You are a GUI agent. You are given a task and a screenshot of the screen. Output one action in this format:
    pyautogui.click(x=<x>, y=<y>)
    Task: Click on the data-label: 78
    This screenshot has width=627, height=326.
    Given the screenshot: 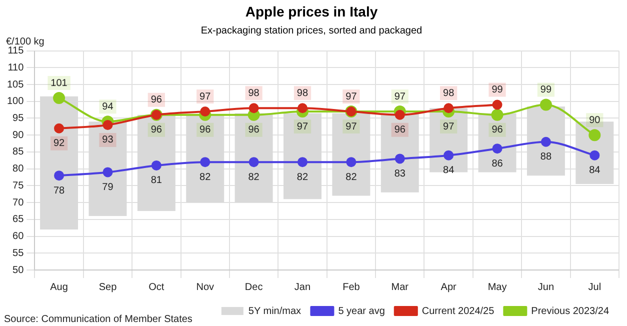 What is the action you would take?
    pyautogui.click(x=59, y=190)
    